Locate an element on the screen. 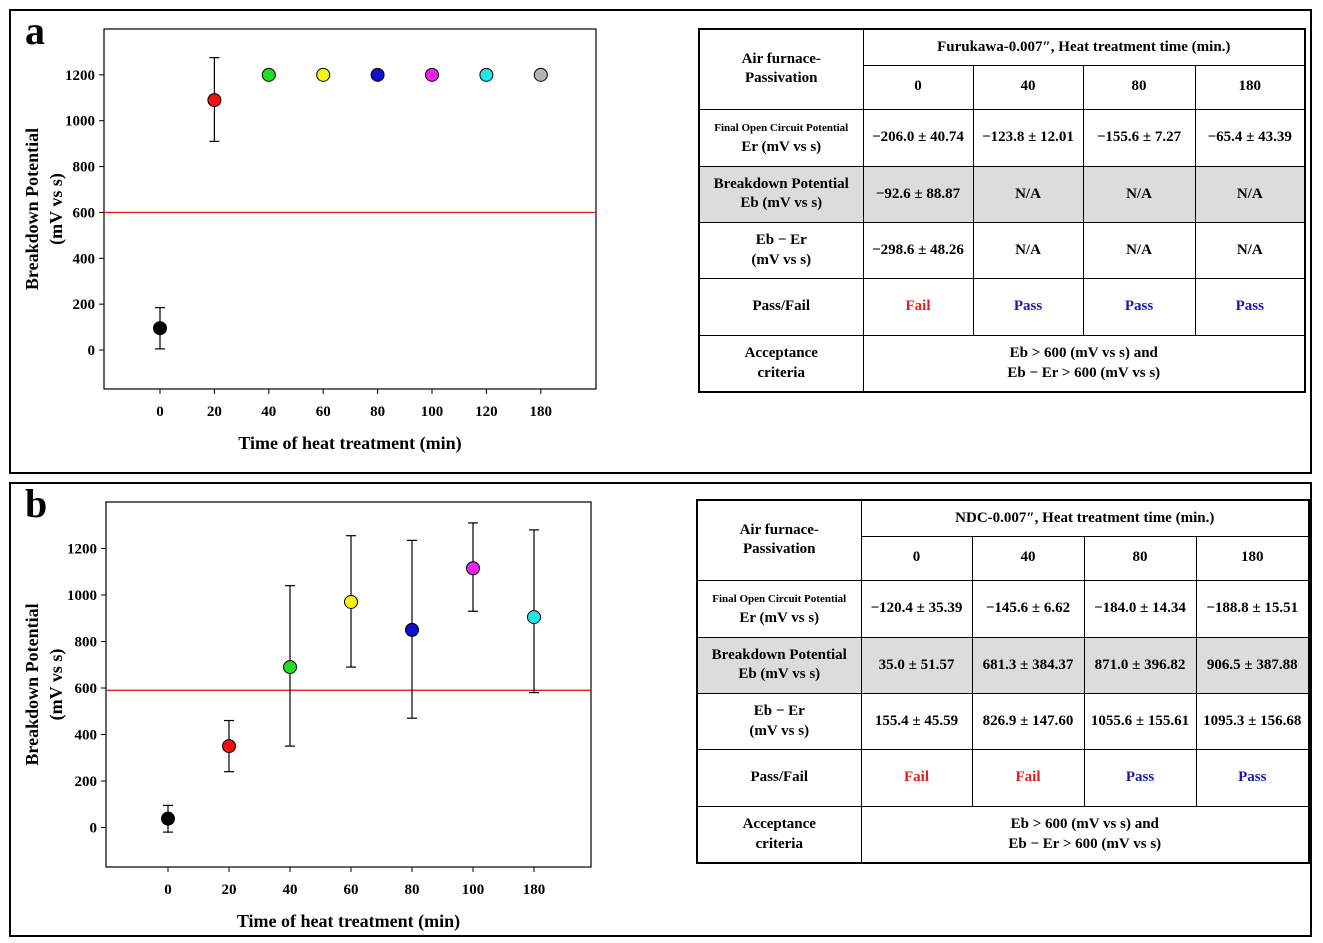  panel-label: a is located at coordinates (35, 30).